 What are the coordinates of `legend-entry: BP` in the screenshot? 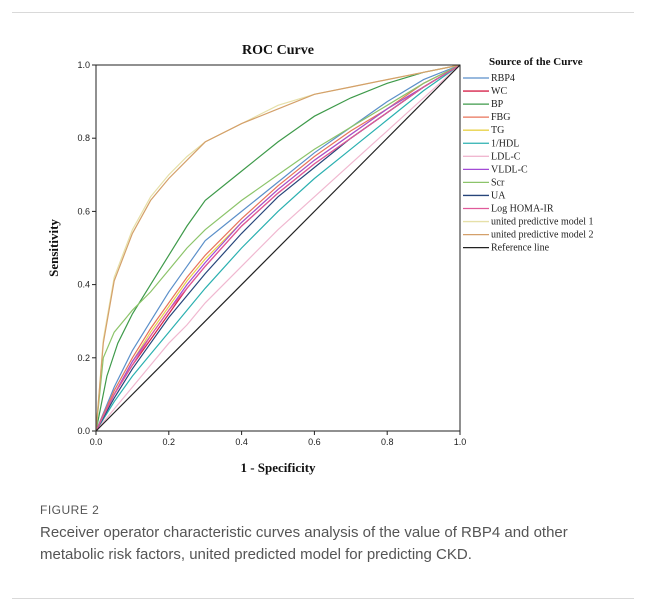 It's located at (497, 104).